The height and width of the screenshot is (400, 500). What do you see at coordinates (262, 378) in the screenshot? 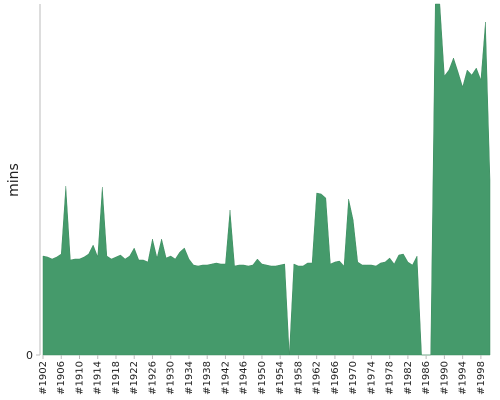
I see `x-tick-label: #1950` at bounding box center [262, 378].